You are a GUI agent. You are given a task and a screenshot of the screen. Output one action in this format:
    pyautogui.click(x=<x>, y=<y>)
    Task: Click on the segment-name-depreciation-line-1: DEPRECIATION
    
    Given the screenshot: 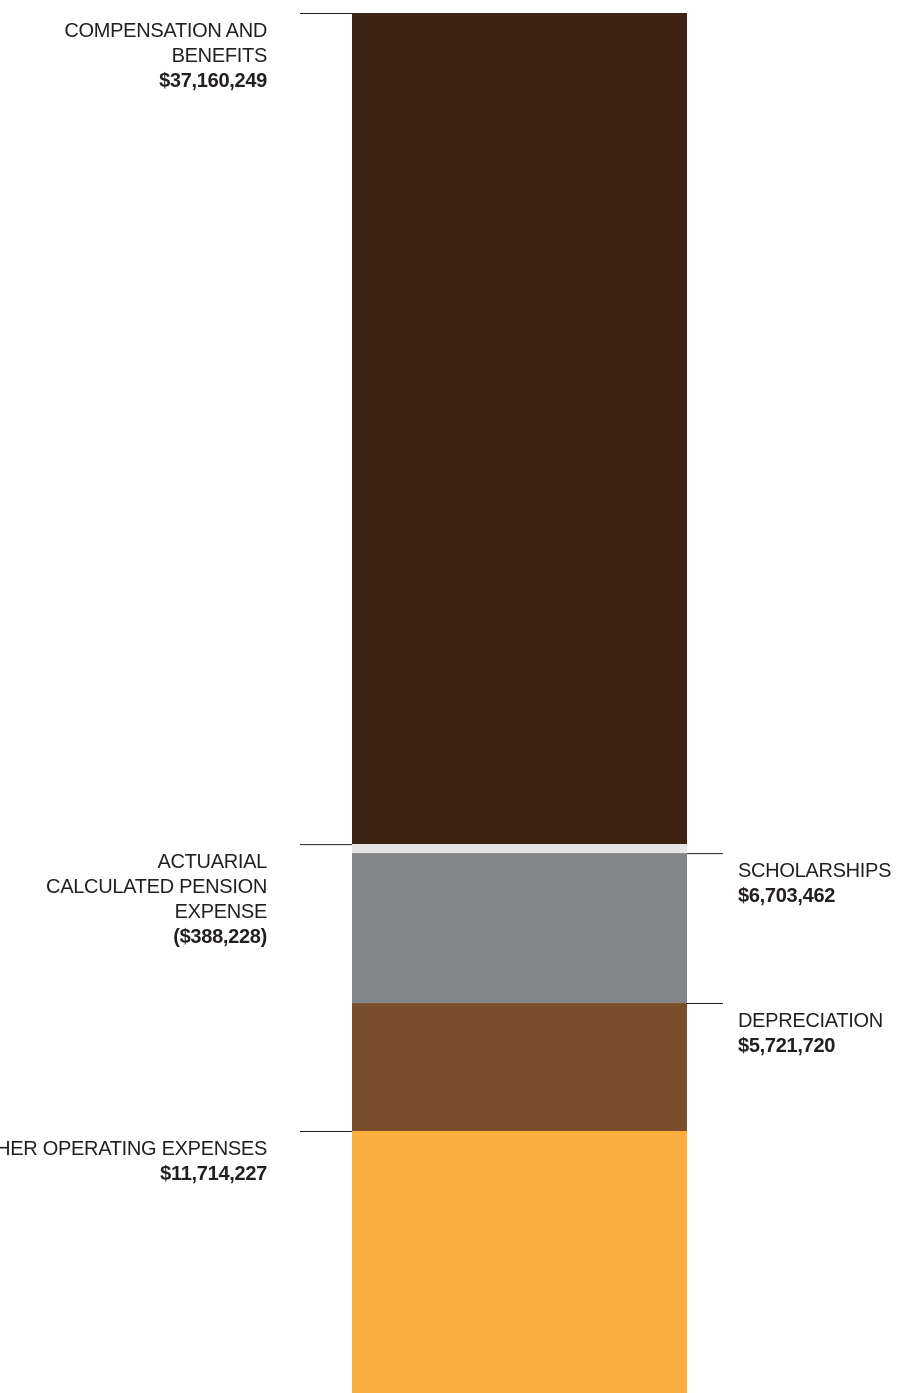 What is the action you would take?
    pyautogui.click(x=810, y=1021)
    